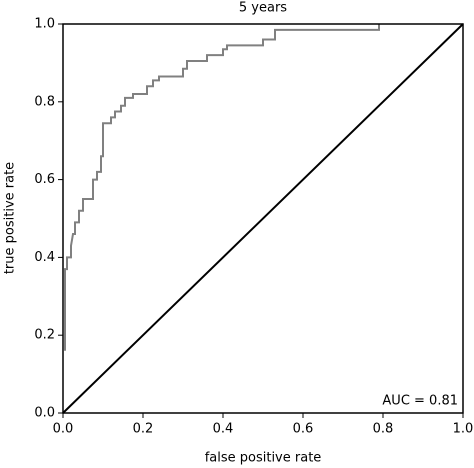 Image resolution: width=474 pixels, height=468 pixels. Describe the element at coordinates (44, 413) in the screenshot. I see `y-tick-label: 0.0` at that location.